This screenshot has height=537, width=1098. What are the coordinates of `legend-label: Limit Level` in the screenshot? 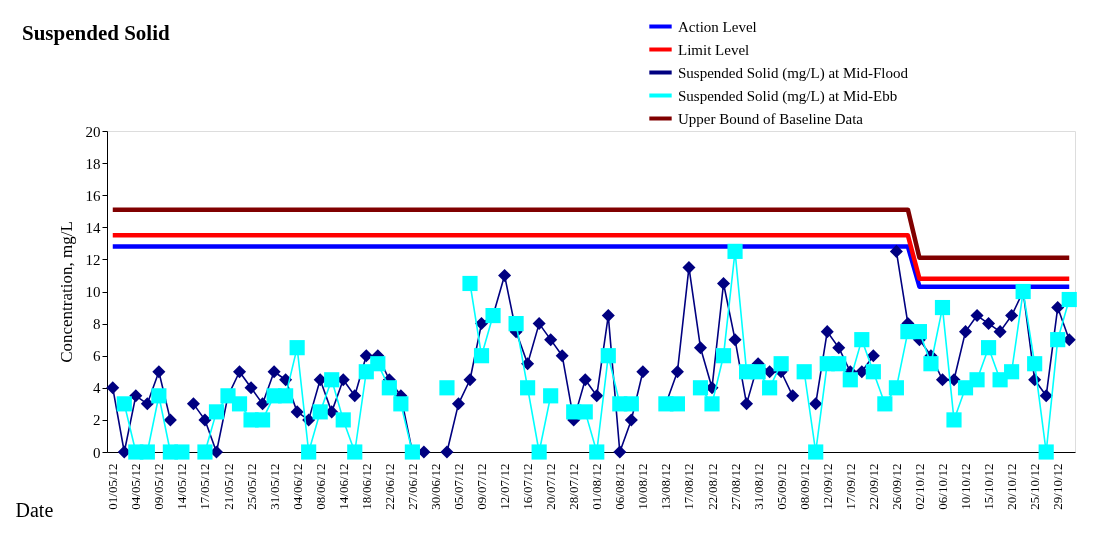 It's located at (714, 49).